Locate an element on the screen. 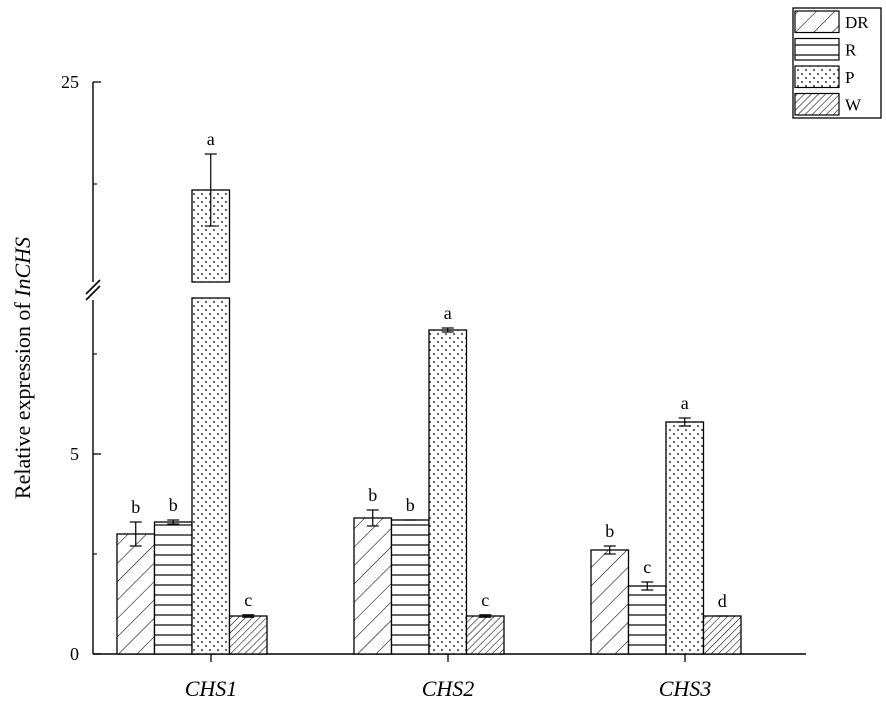 This screenshot has width=886, height=704. legend: DR RPW is located at coordinates (837, 63).